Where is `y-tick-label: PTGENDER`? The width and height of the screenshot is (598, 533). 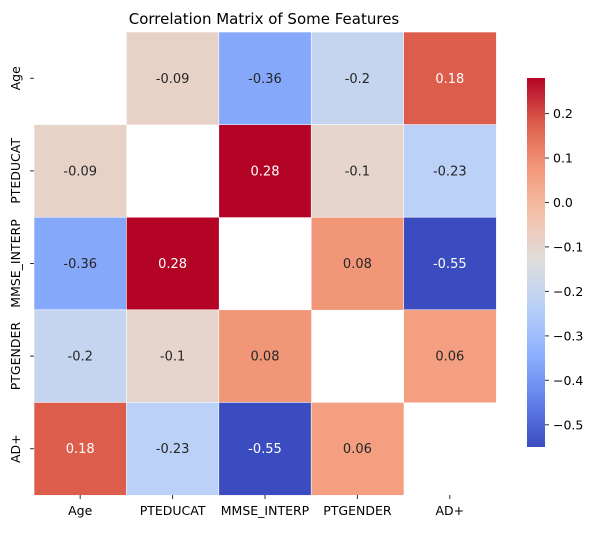
y-tick-label: PTGENDER is located at coordinates (15, 356).